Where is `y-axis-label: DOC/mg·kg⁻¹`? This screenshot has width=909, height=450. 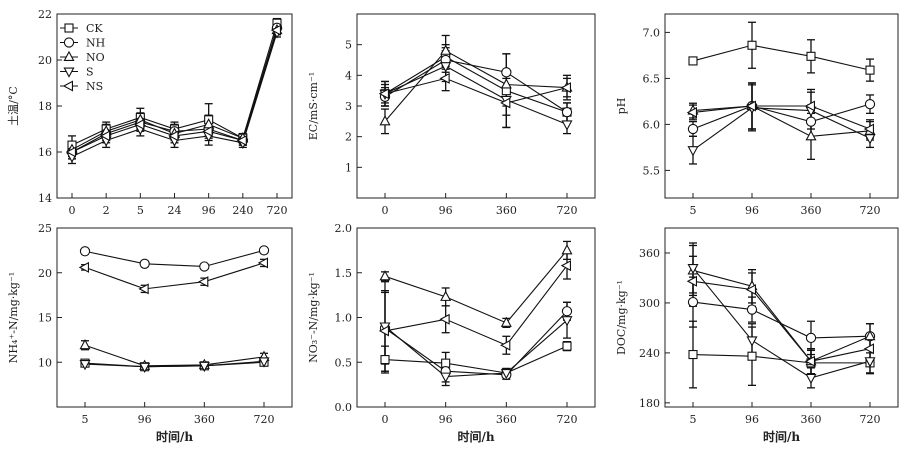
y-axis-label: DOC/mg·kg⁻¹ is located at coordinates (621, 317).